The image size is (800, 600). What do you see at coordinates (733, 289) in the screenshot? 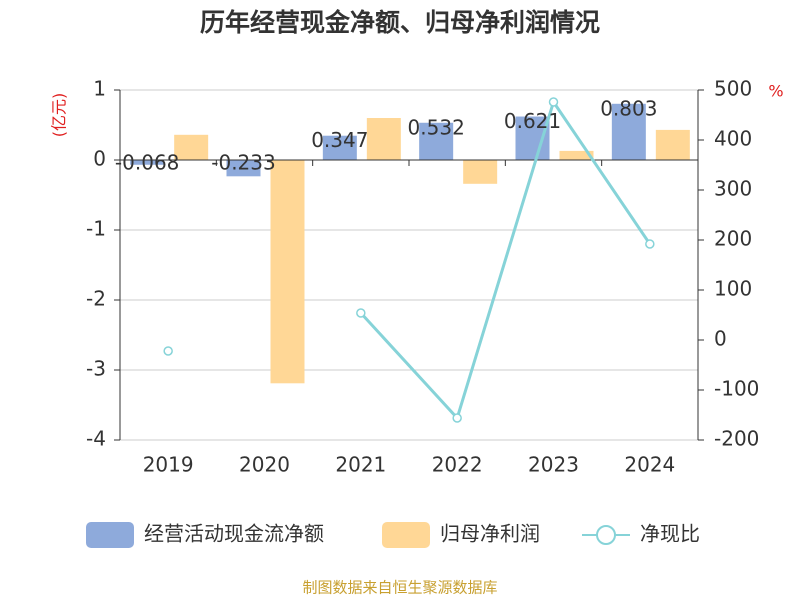
I see `y2-tick-label: 100` at bounding box center [733, 289].